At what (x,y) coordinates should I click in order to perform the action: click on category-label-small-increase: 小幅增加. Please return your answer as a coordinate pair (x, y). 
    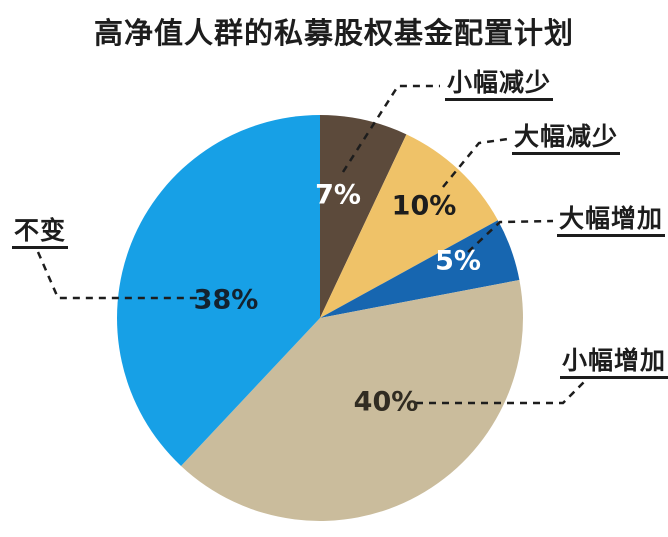
    Looking at the image, I should click on (614, 363).